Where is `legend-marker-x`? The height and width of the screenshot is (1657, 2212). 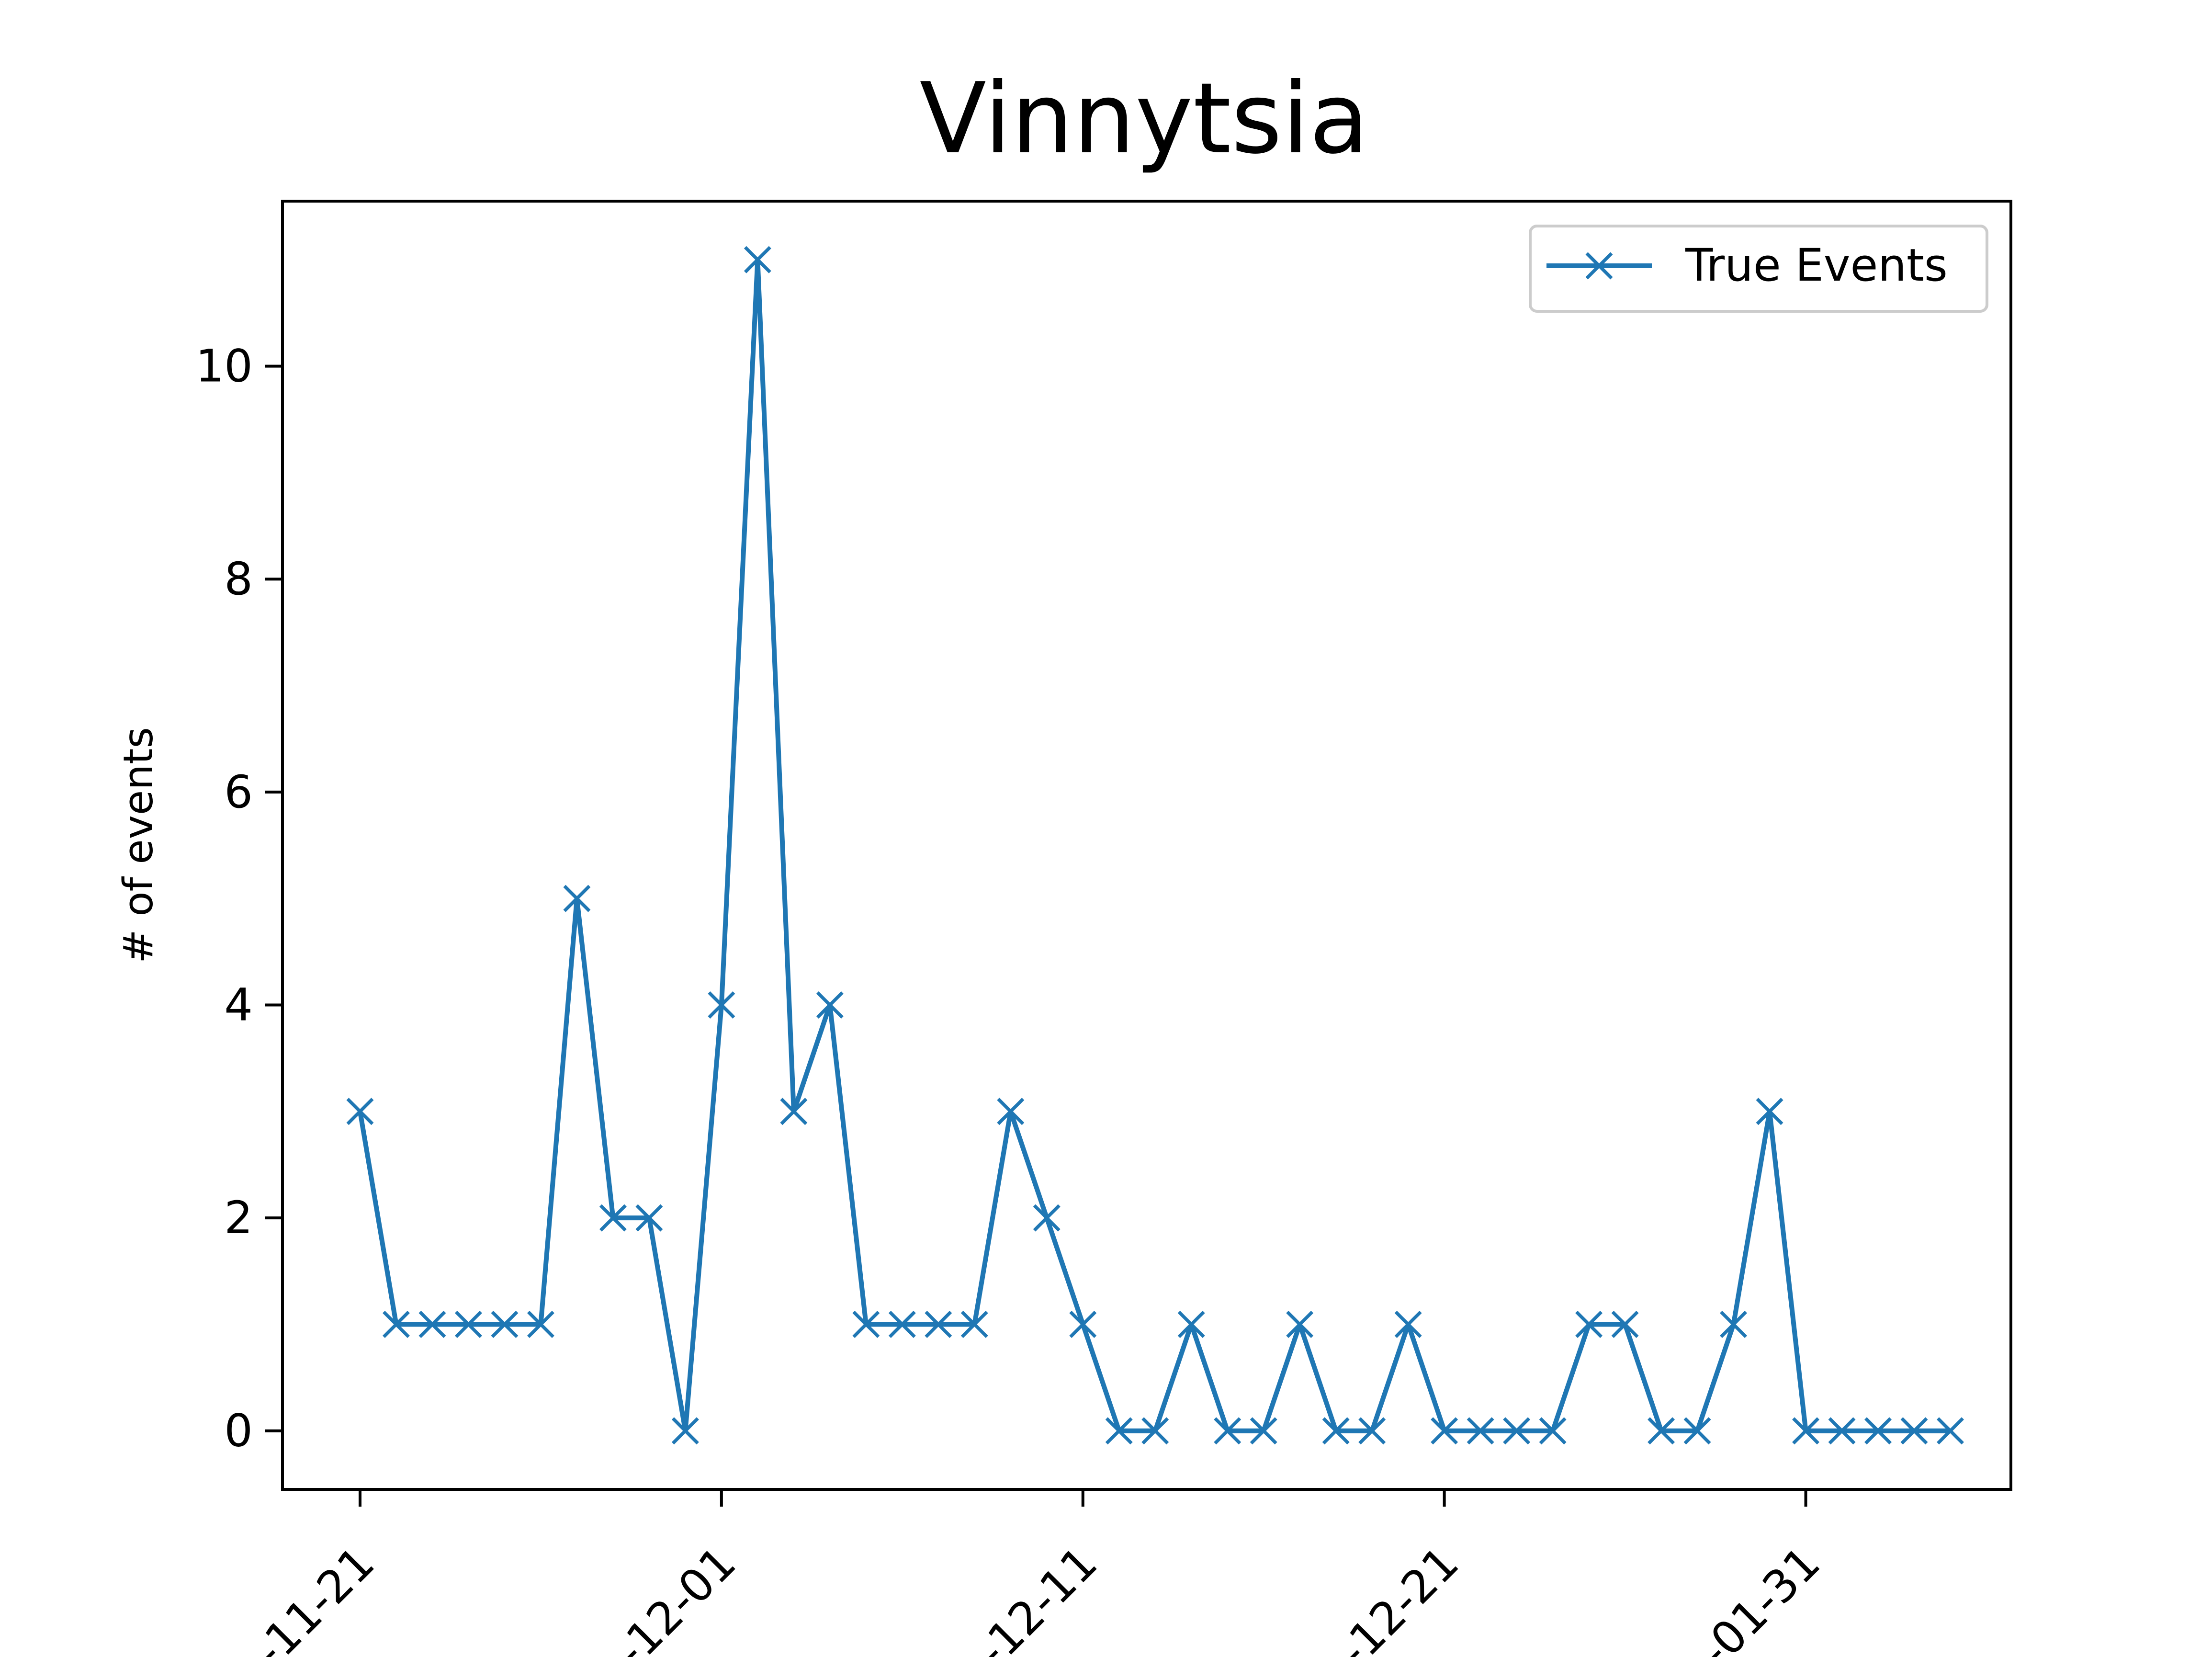 legend-marker-x is located at coordinates (1599, 266).